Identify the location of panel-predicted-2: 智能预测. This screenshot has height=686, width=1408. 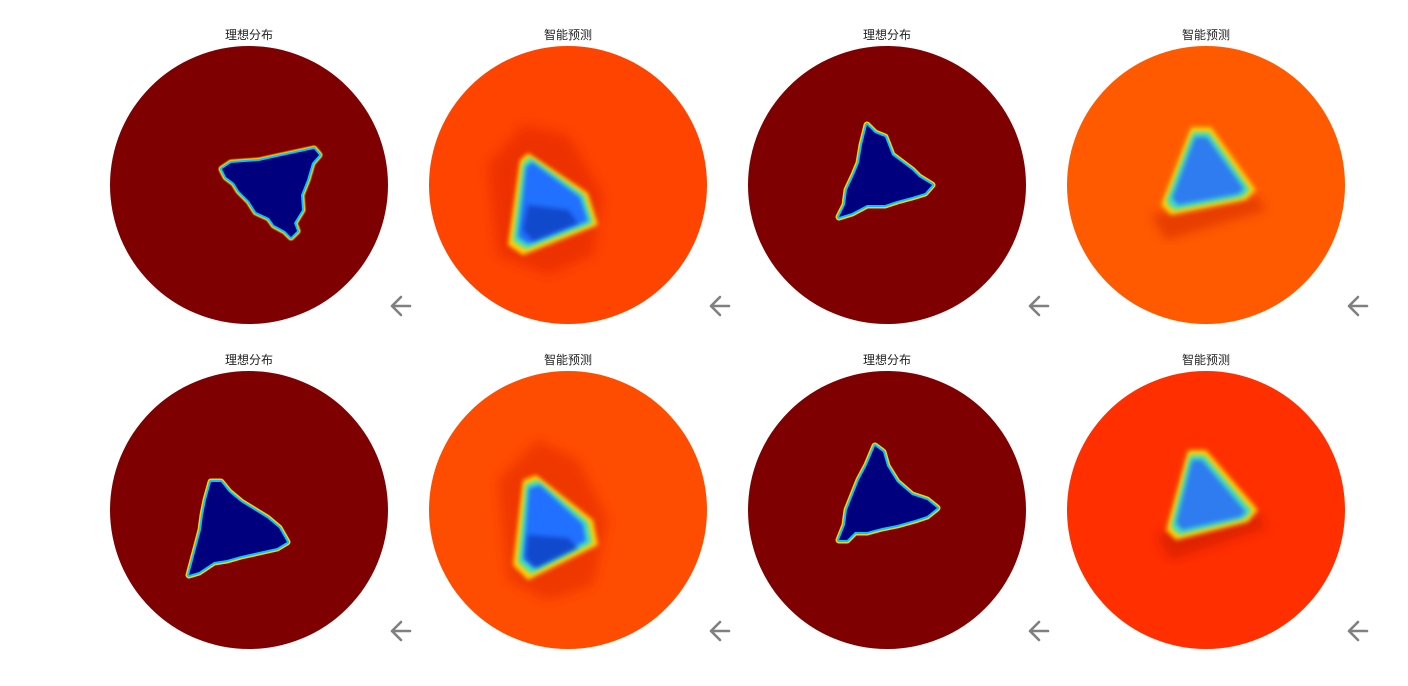
(1206, 183).